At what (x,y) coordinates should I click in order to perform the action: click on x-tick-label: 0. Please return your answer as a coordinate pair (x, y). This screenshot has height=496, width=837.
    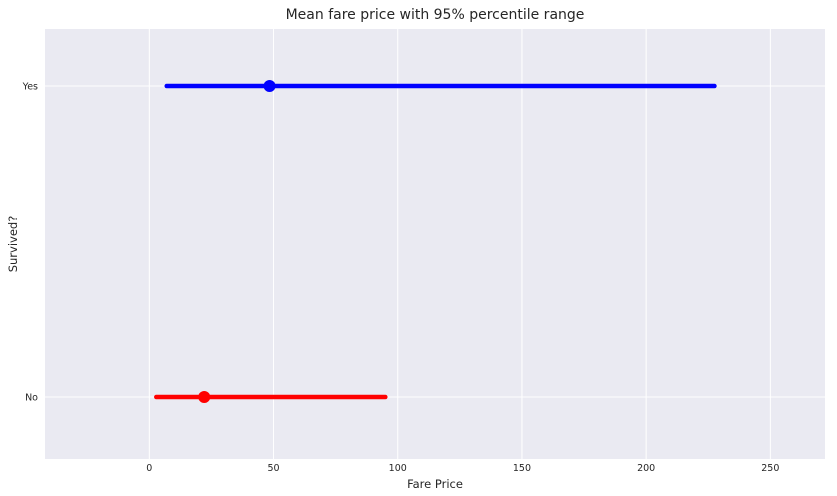
    Looking at the image, I should click on (149, 468).